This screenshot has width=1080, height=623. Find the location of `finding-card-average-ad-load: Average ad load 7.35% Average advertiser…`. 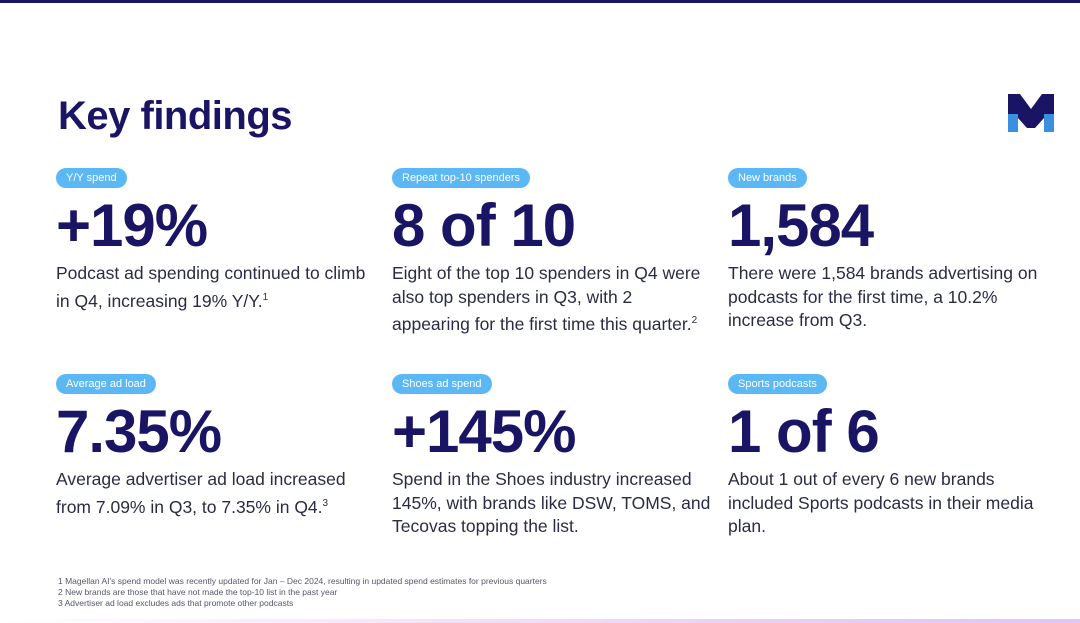

finding-card-average-ad-load: Average ad load 7.35% Average advertiser… is located at coordinates (216, 446).